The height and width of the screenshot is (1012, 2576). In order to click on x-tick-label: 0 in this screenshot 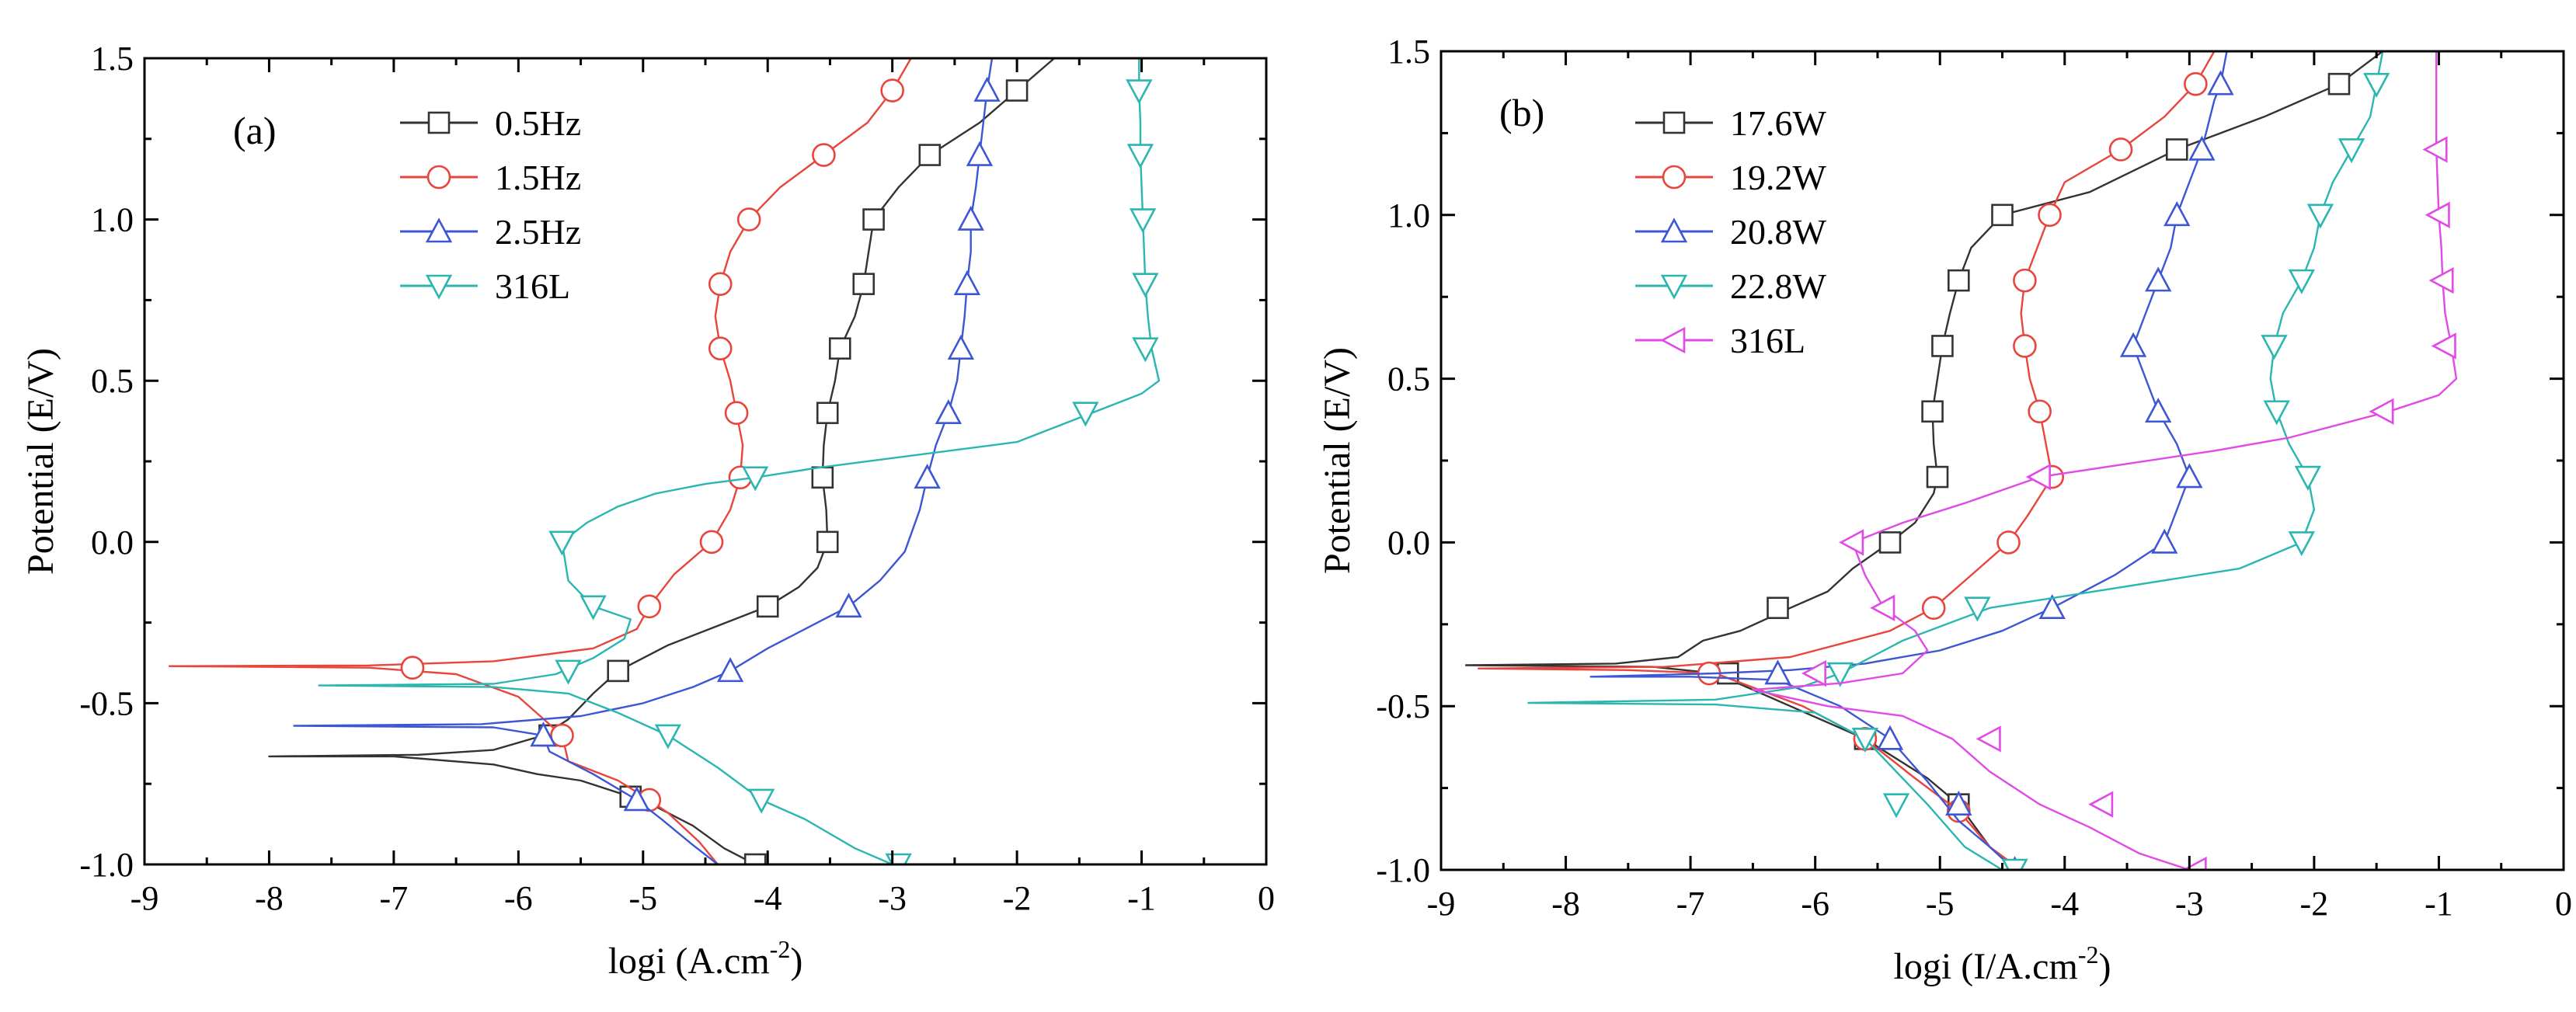, I will do `click(2563, 904)`.